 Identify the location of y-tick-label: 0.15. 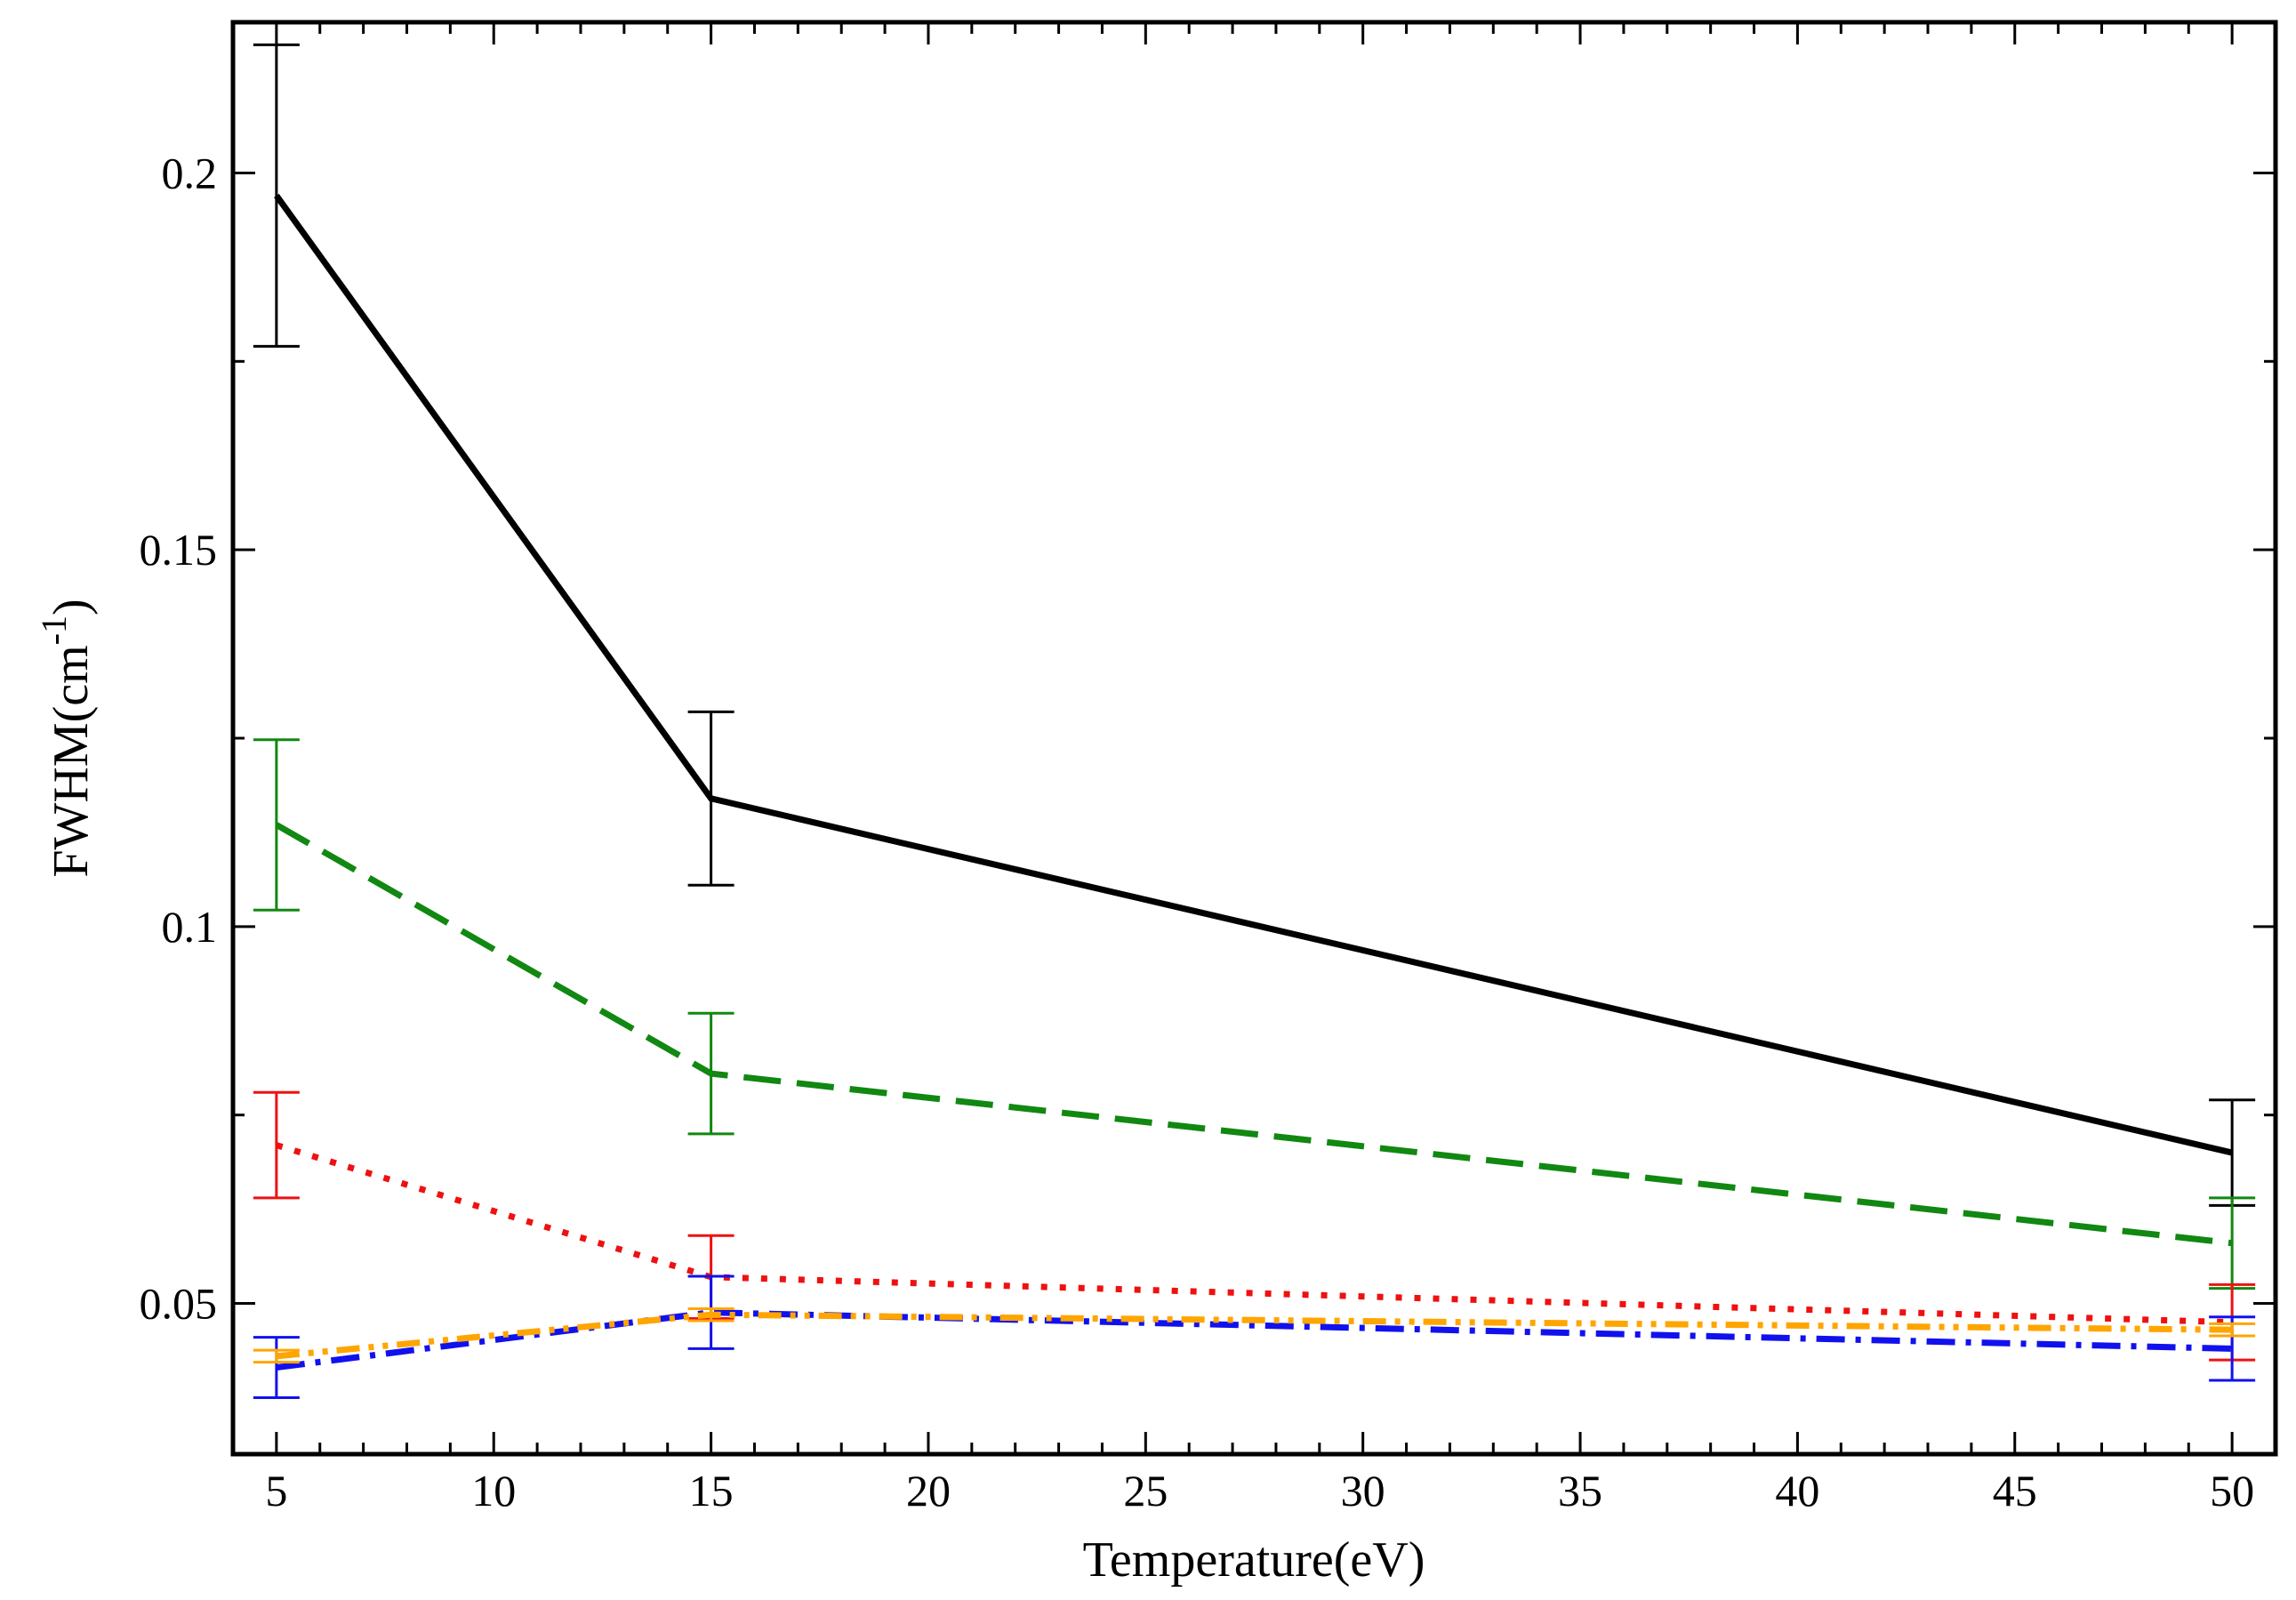
(179, 550).